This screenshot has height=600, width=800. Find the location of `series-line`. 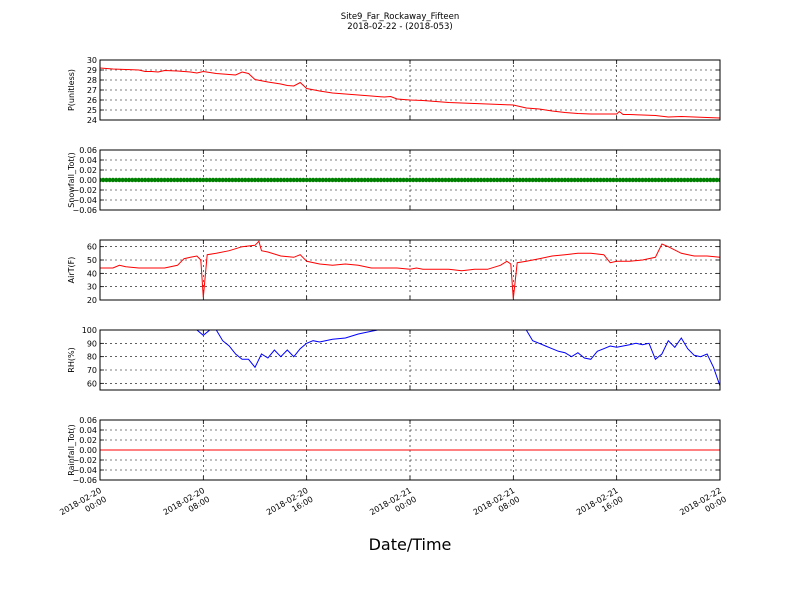

series-line is located at coordinates (458, 358).